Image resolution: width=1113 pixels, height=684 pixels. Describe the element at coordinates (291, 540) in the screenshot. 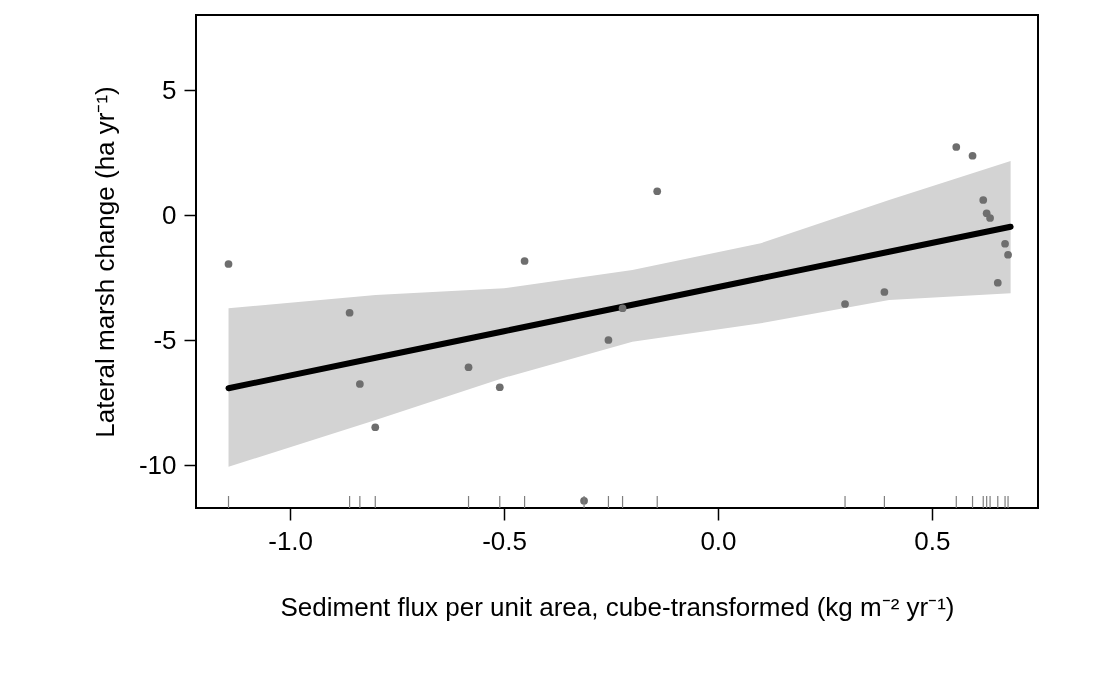

I see `x-tick-label: -1.0` at that location.